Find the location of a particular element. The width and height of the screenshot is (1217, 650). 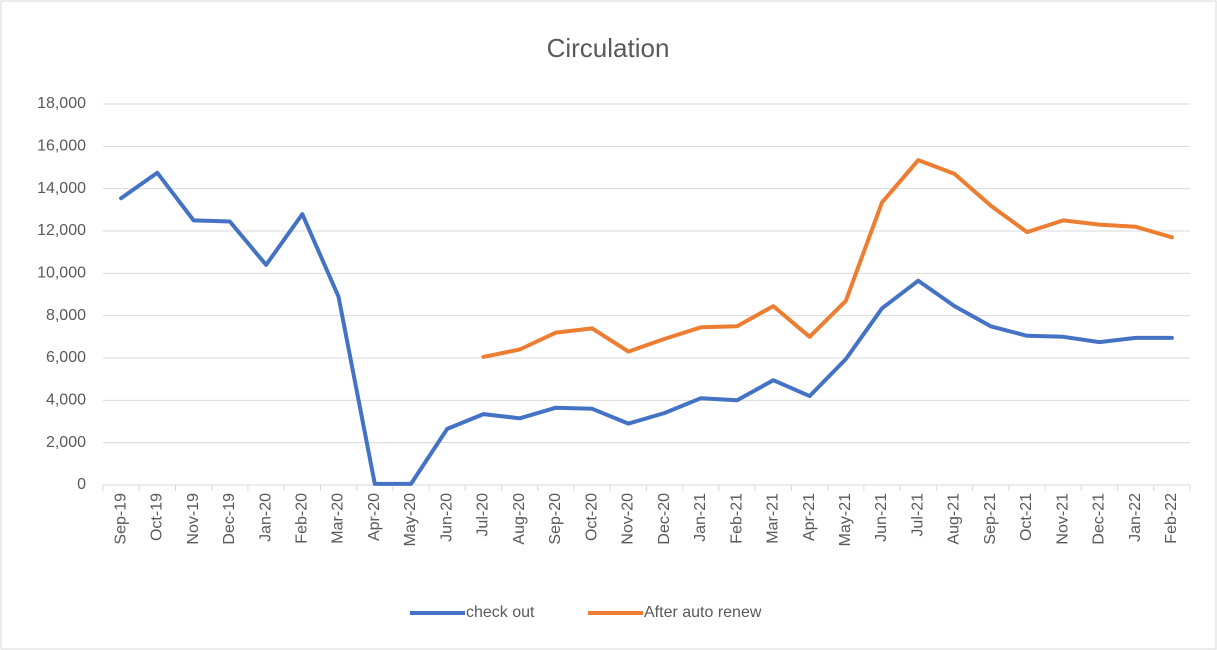

x-tick-label: Jul-21 is located at coordinates (917, 515).